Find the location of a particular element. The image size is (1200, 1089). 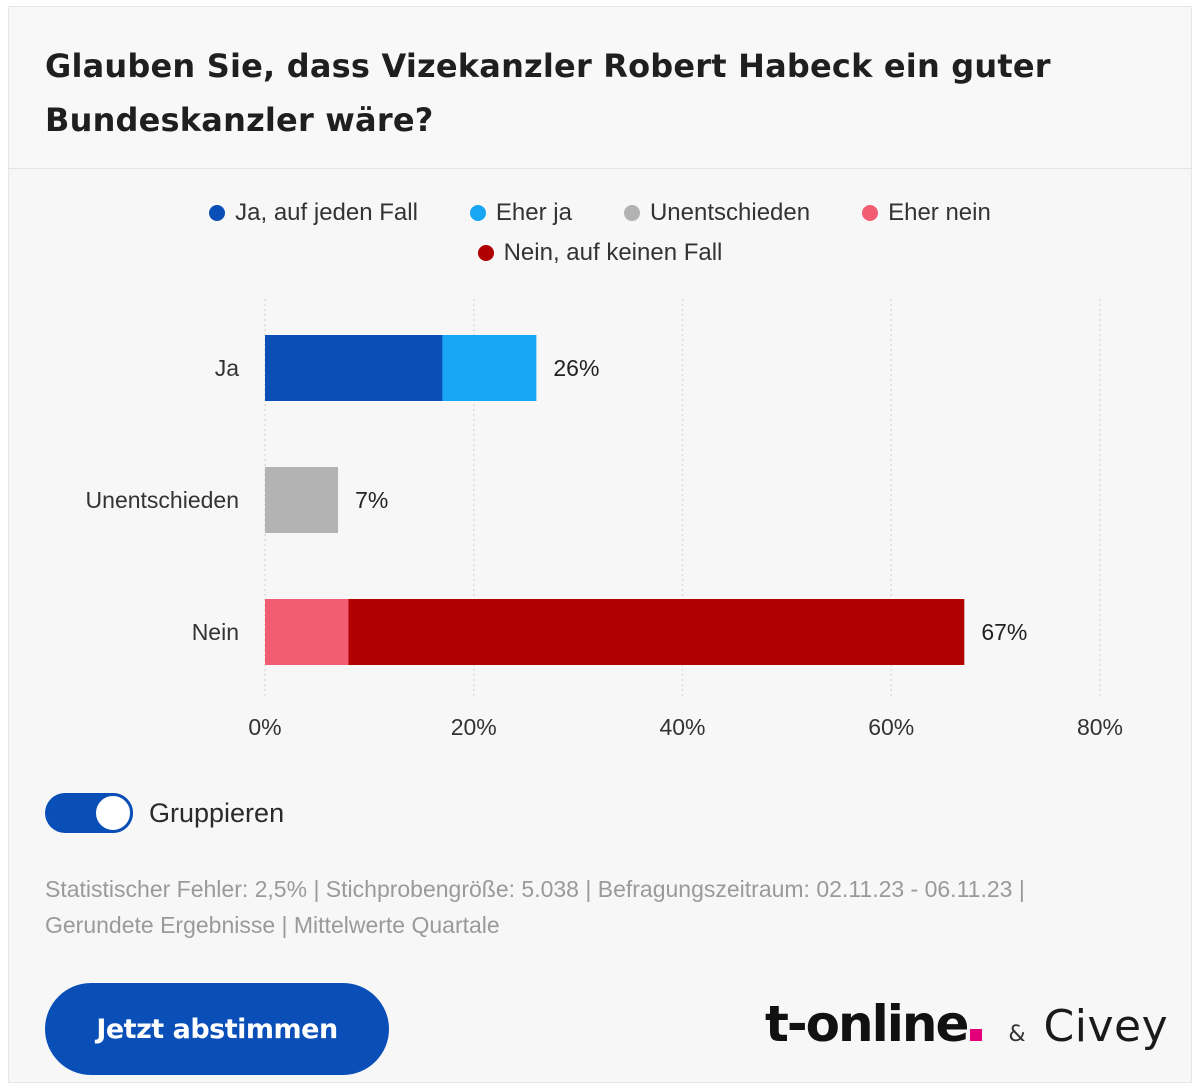

legend-item: Unentschieden is located at coordinates (717, 213).